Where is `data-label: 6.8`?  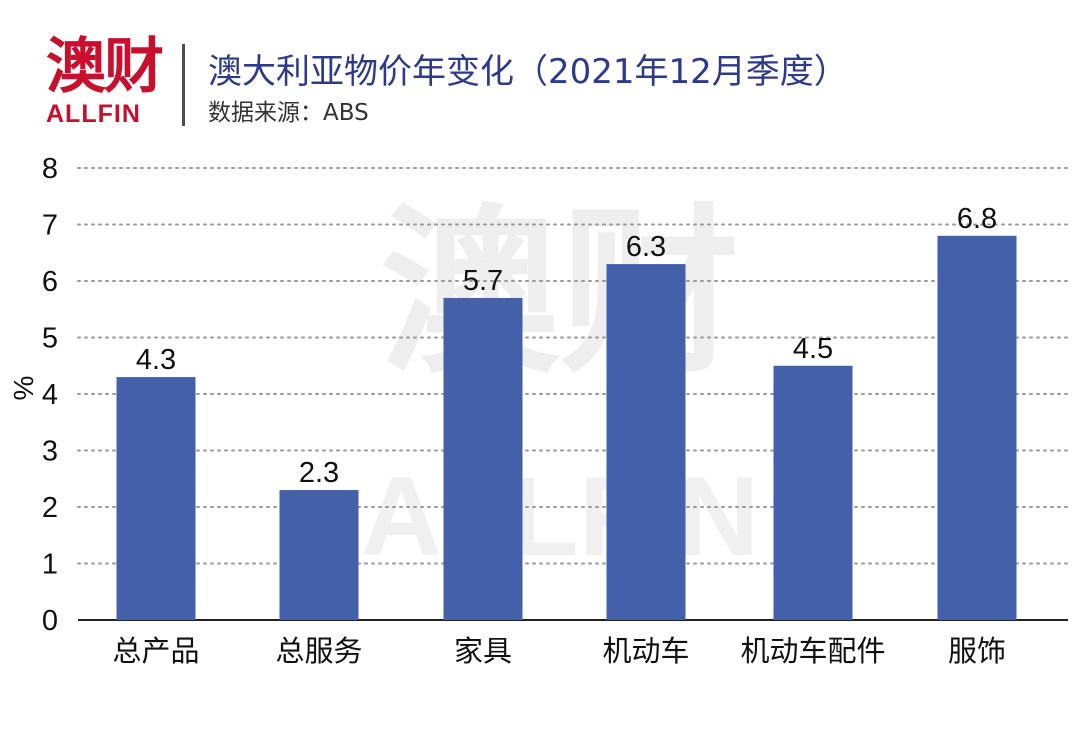
data-label: 6.8 is located at coordinates (977, 219).